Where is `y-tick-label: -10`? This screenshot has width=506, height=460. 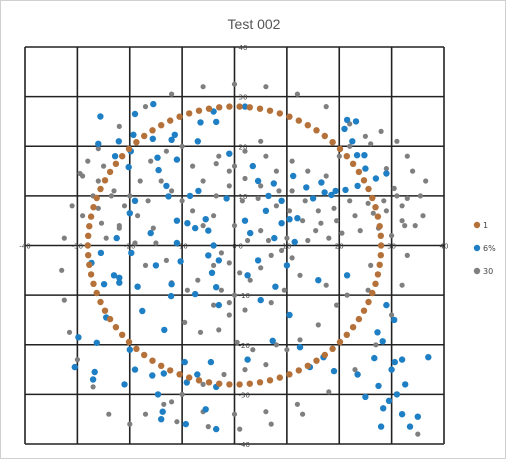
y-tick-label: -10 is located at coordinates (244, 296).